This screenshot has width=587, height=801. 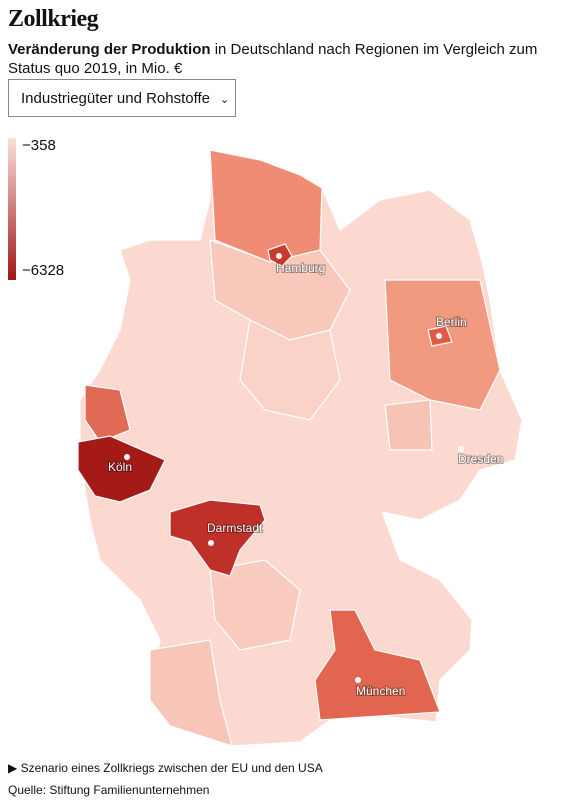 What do you see at coordinates (380, 691) in the screenshot?
I see `city-label: München` at bounding box center [380, 691].